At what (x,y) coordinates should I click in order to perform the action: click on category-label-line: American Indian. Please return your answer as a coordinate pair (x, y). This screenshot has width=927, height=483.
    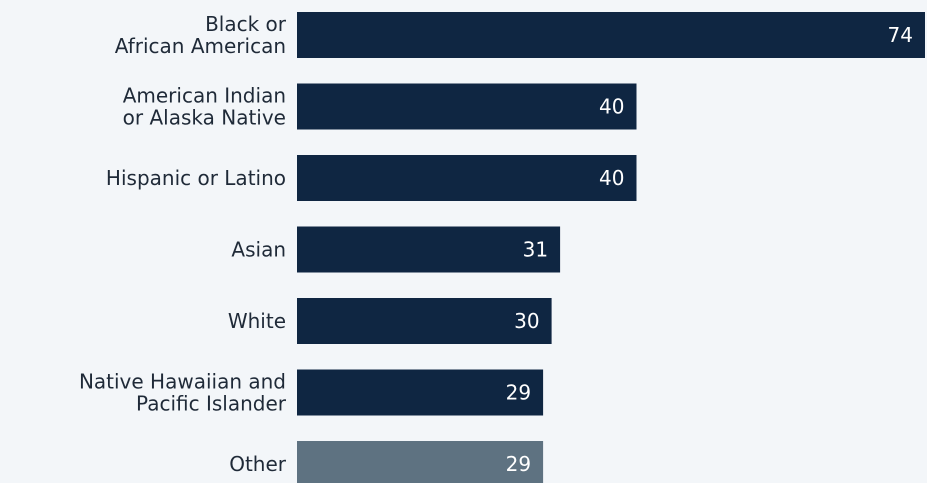
    Looking at the image, I should click on (204, 96).